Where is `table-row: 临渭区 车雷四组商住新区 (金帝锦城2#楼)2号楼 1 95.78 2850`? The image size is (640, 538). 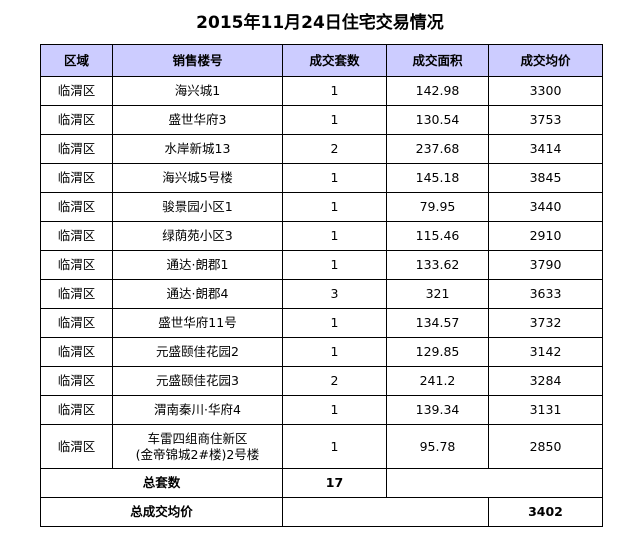
table-row: 临渭区 车雷四组商住新区 (金帝锦城2#楼)2号楼 1 95.78 2850 is located at coordinates (321, 446).